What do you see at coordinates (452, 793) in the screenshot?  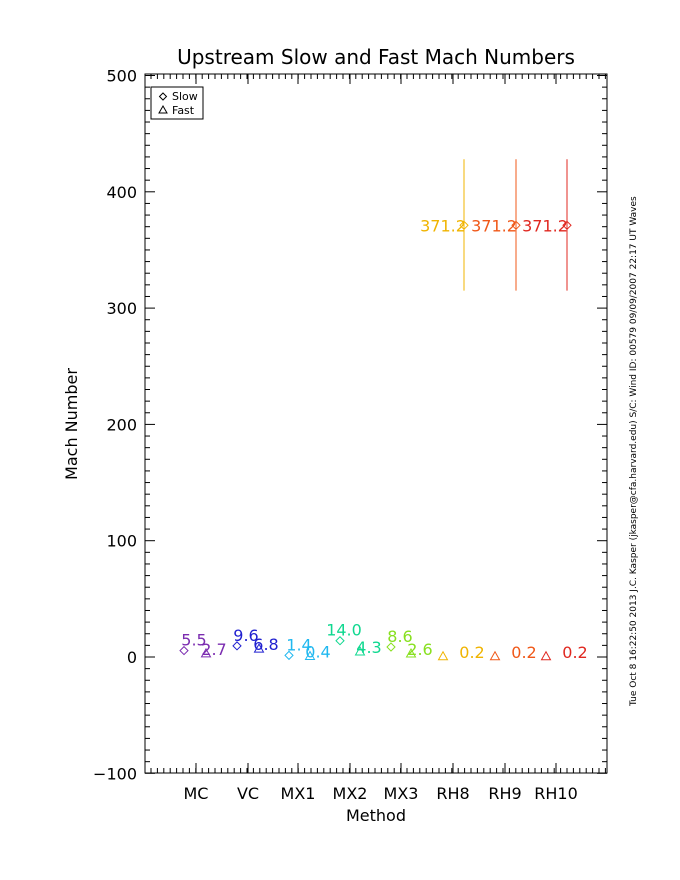 I see `x-tick-label: RH8` at bounding box center [452, 793].